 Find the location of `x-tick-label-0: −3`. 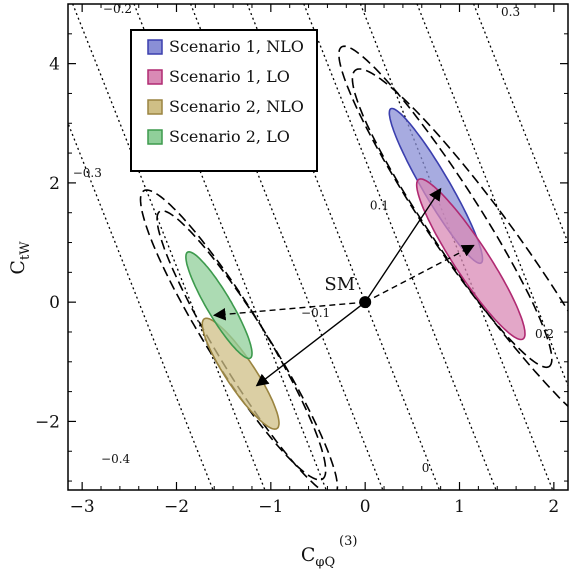

x-tick-label-0: −3 is located at coordinates (82, 507).